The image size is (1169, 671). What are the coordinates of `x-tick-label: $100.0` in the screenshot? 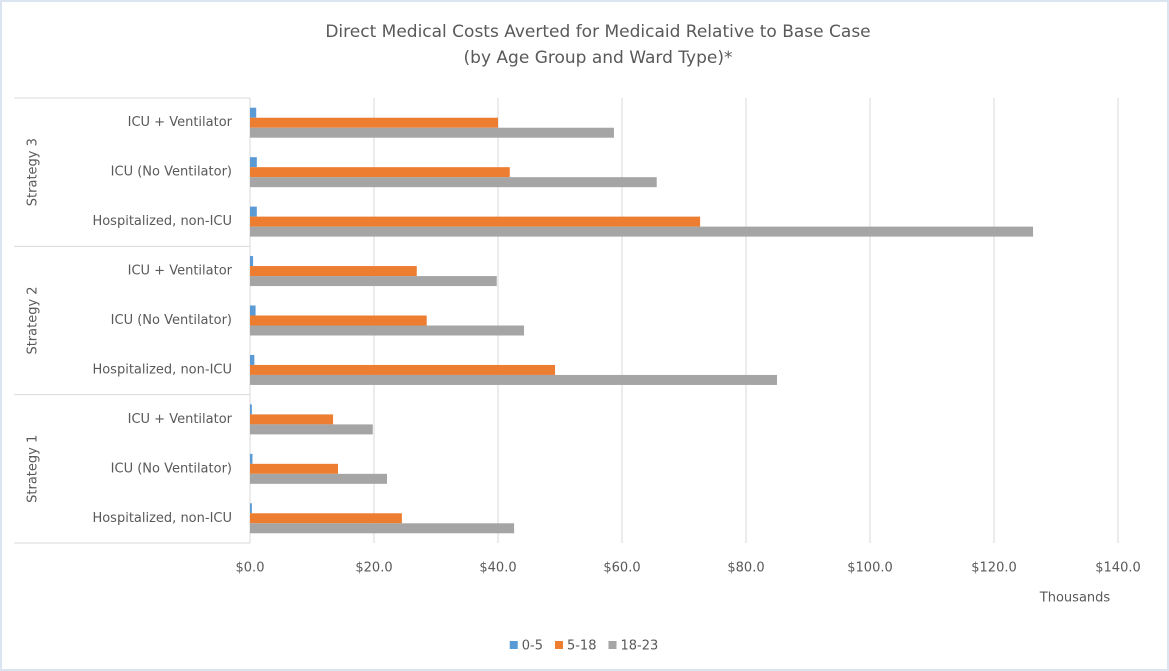 It's located at (870, 568).